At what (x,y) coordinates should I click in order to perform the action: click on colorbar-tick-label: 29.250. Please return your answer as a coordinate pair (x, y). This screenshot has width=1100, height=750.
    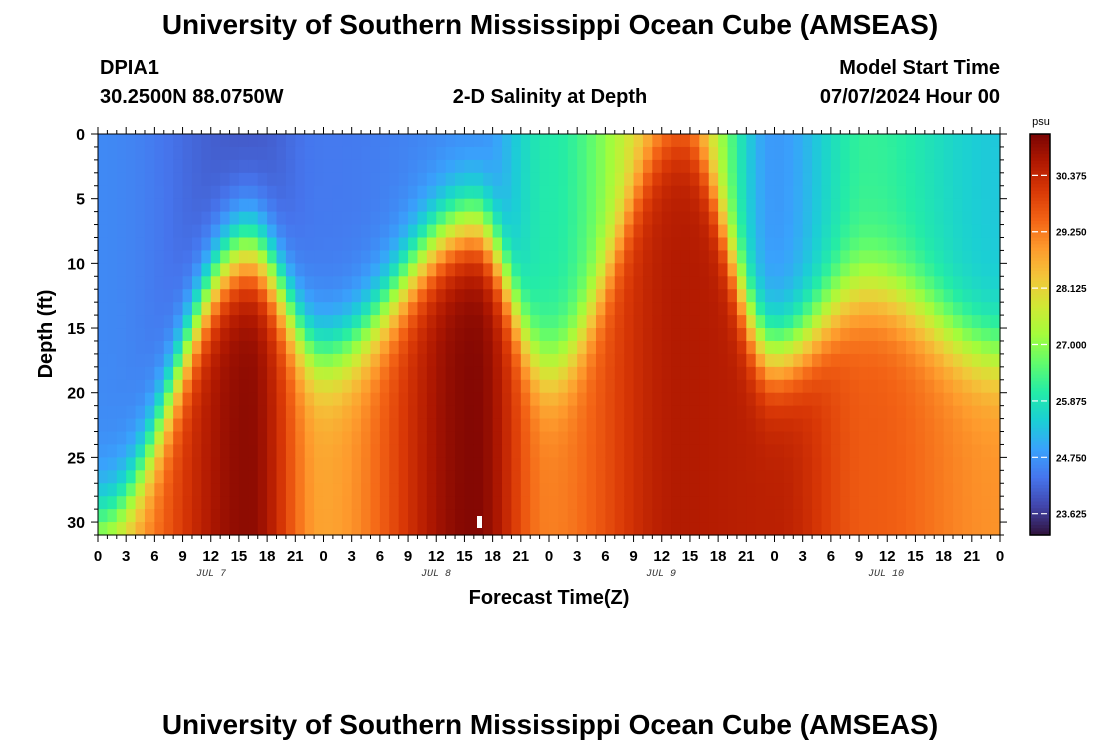
    Looking at the image, I should click on (1071, 233).